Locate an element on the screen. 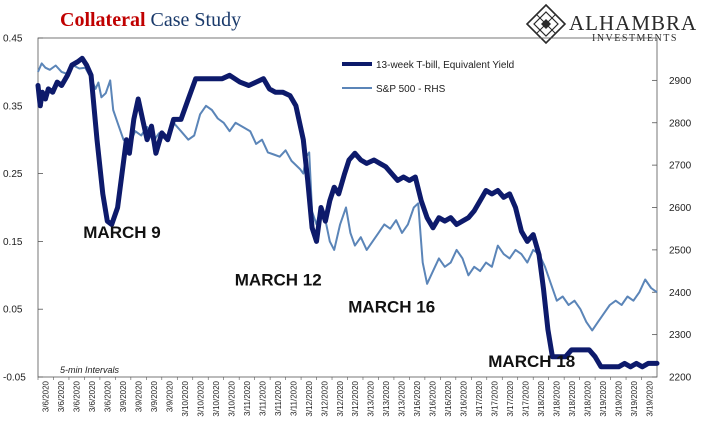  diamond-lattice-icon is located at coordinates (546, 24).